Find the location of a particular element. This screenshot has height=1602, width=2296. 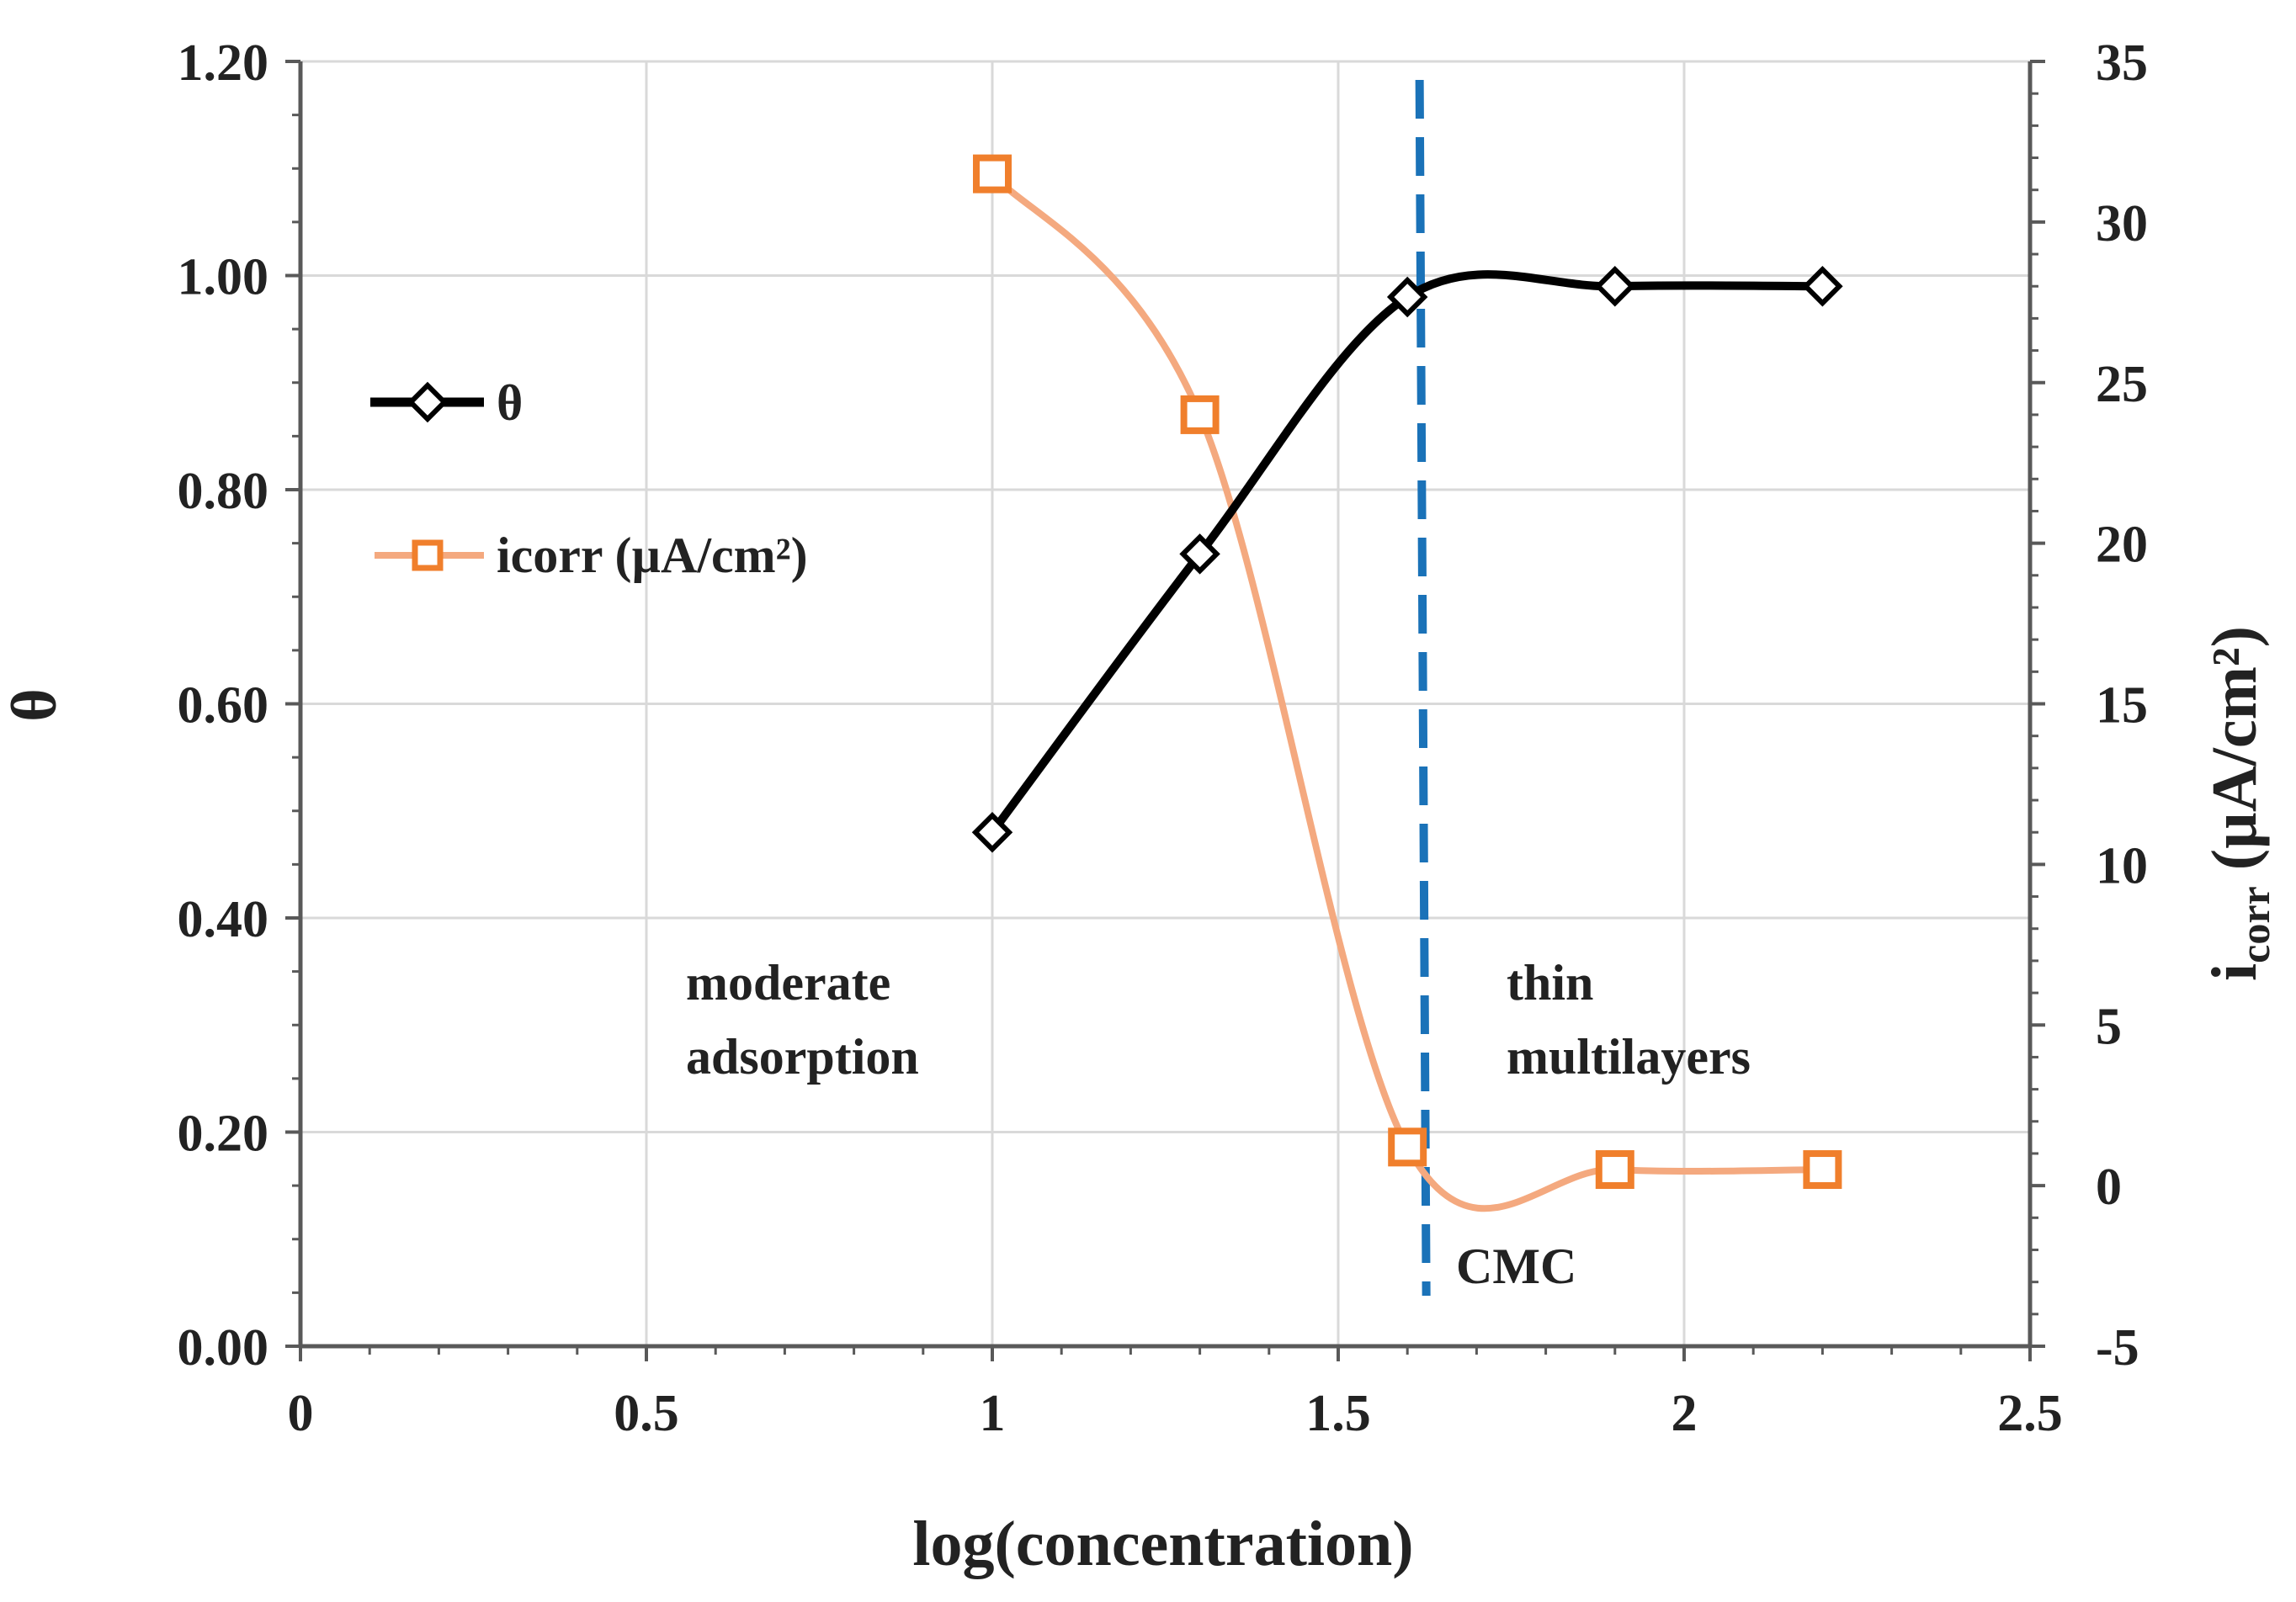

legend-theta-label: θ is located at coordinates (510, 403).